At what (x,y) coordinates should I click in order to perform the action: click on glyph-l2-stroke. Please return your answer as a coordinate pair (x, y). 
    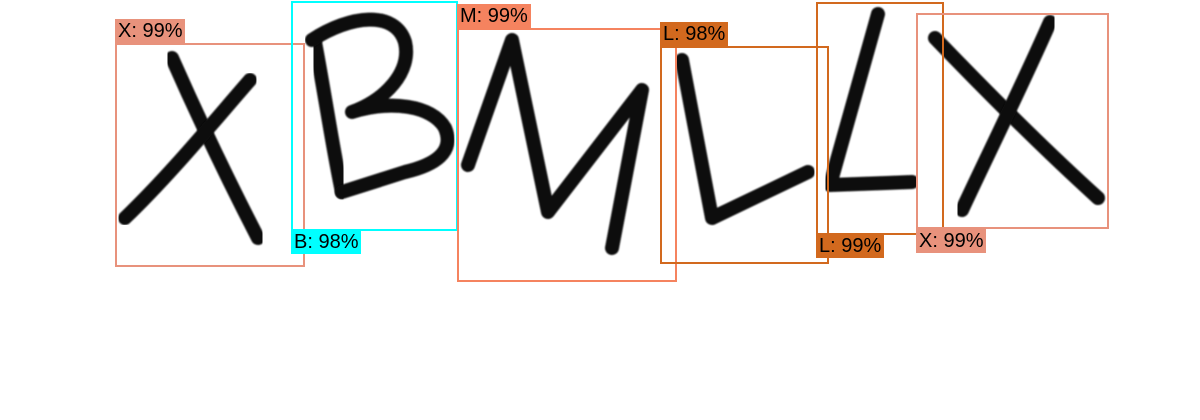
    Looking at the image, I should click on (871, 99).